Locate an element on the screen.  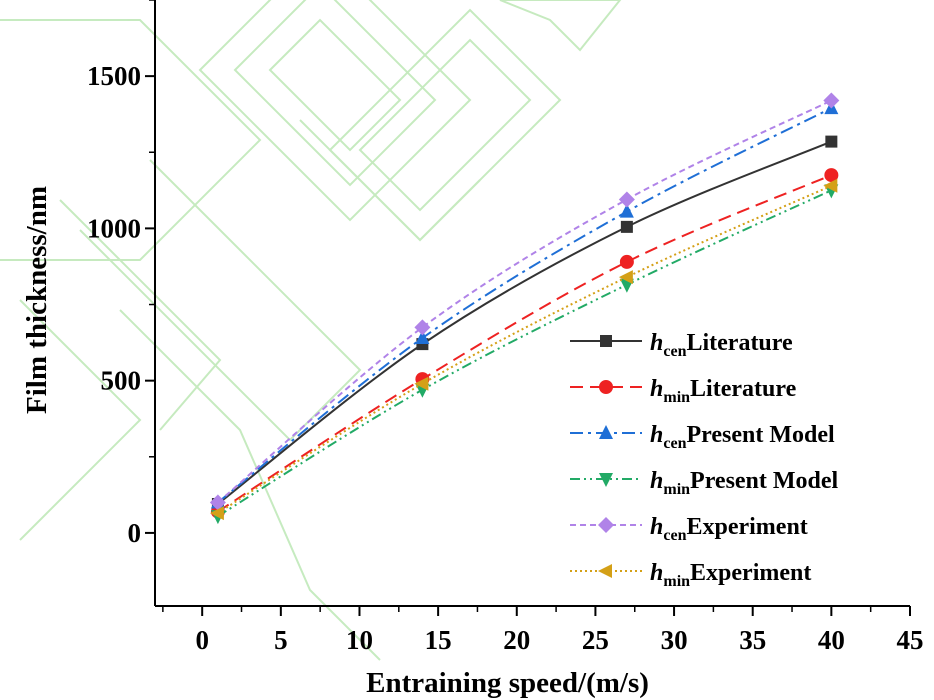
legend-entry: hcenLiterature is located at coordinates (681, 345).